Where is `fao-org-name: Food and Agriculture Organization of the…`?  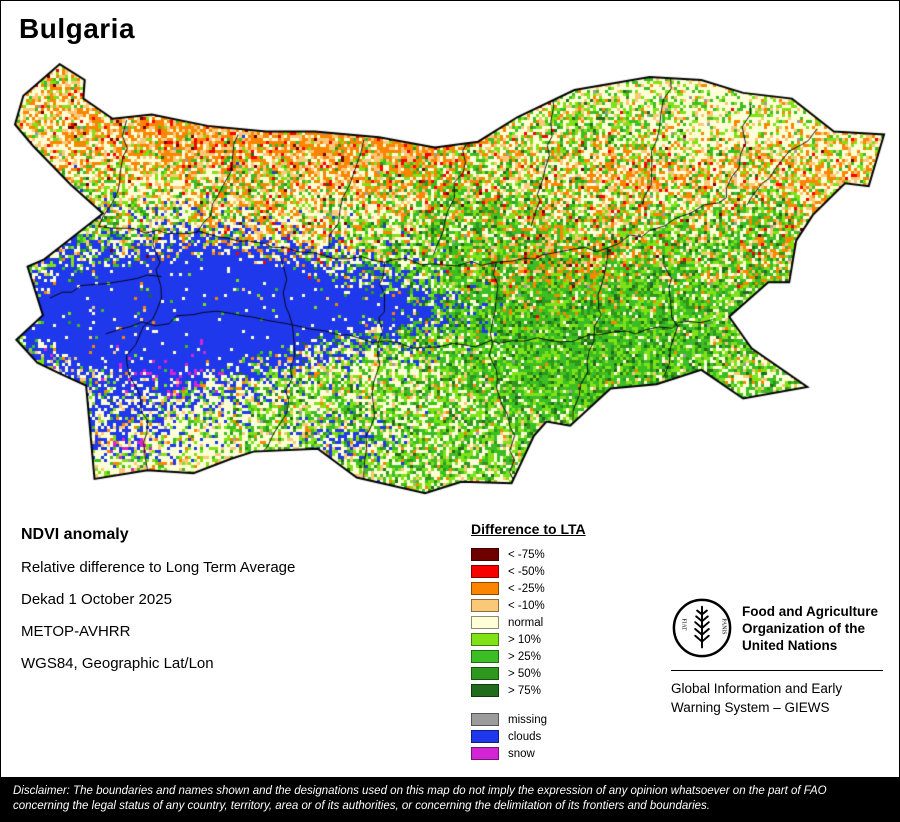 fao-org-name: Food and Agriculture Organization of the… is located at coordinates (810, 628).